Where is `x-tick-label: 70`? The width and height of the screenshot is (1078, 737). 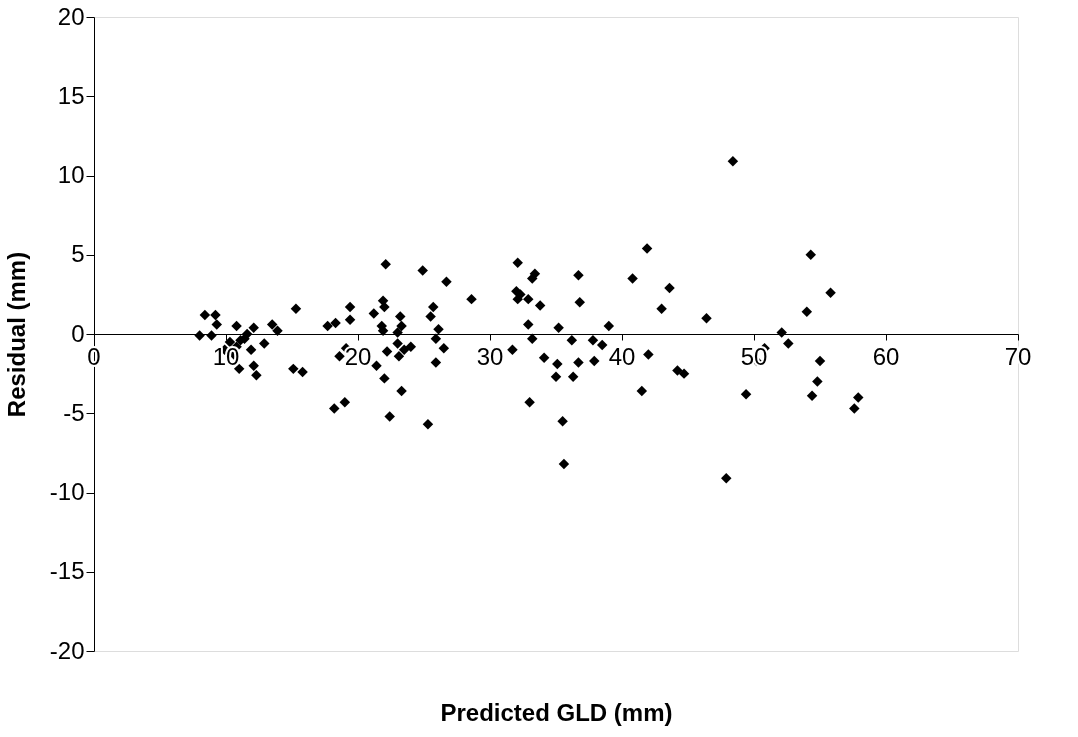
x-tick-label: 70 is located at coordinates (1018, 356).